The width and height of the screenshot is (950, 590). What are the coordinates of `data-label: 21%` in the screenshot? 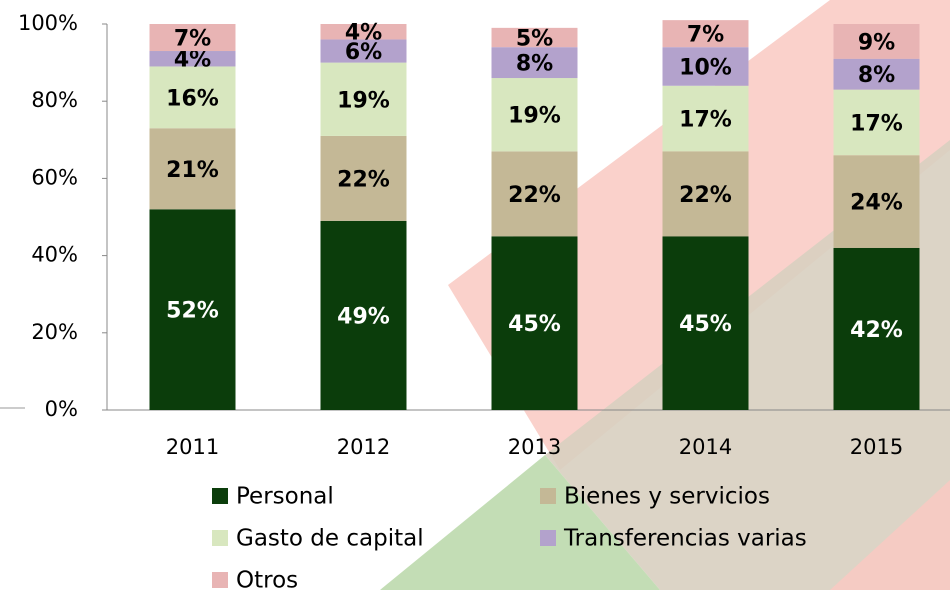 It's located at (192, 170).